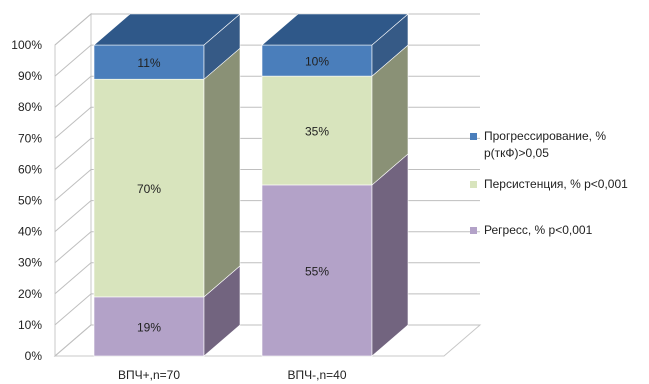 The image size is (649, 384). I want to click on legend-swatch-regression, so click(473, 230).